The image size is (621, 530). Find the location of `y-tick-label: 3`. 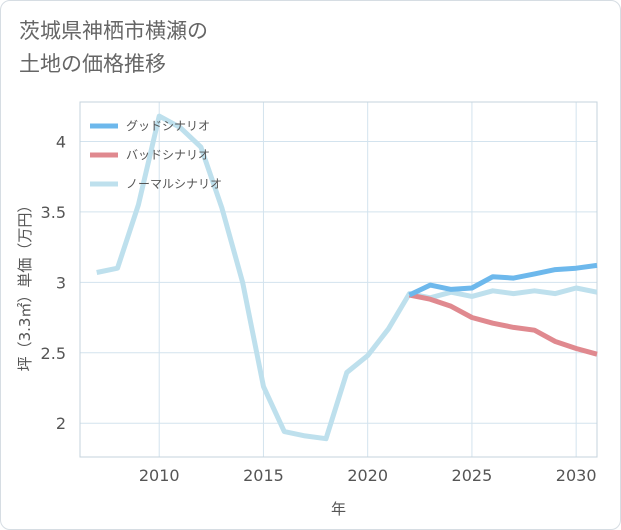

y-tick-label: 3 is located at coordinates (61, 282).